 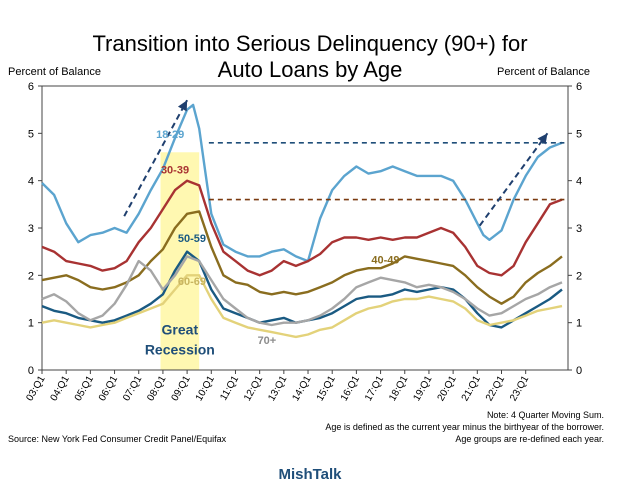 What do you see at coordinates (229, 388) in the screenshot?
I see `x-tick-label: 11:Q1` at bounding box center [229, 388].